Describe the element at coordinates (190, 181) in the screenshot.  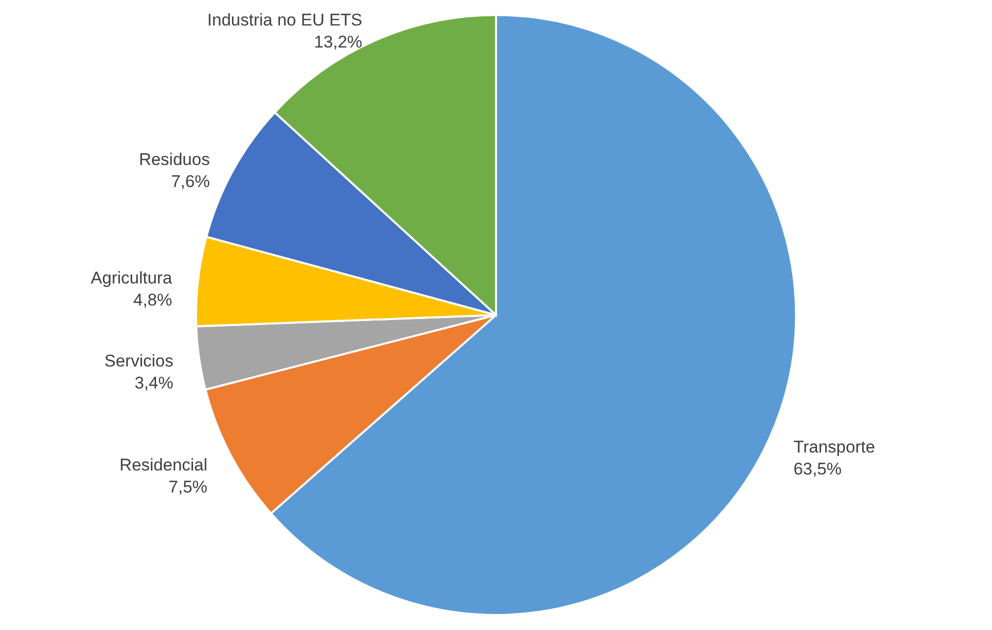
I see `data-label: 7,6%` at that location.